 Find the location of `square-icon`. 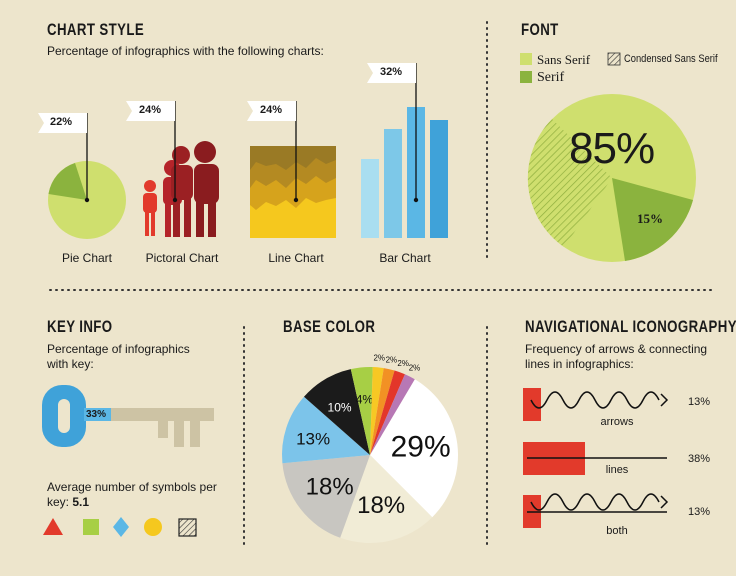

square-icon is located at coordinates (91, 527).